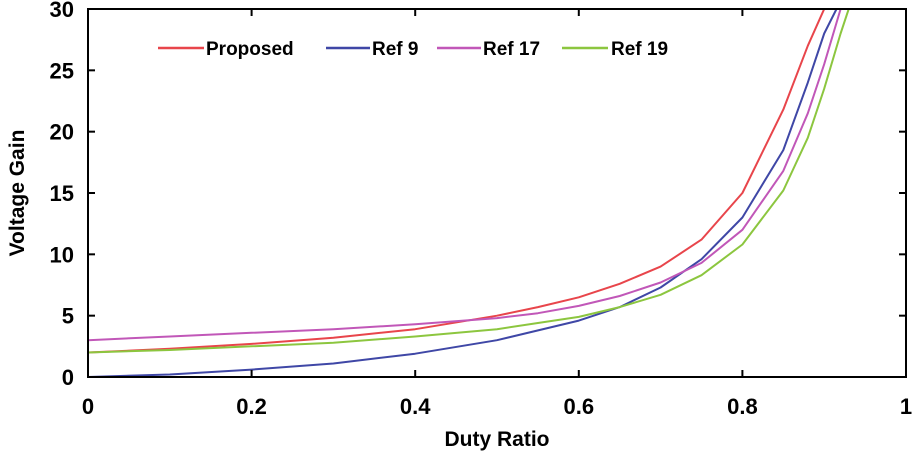 The image size is (914, 456). What do you see at coordinates (395, 49) in the screenshot?
I see `legend-label: Ref 9` at bounding box center [395, 49].